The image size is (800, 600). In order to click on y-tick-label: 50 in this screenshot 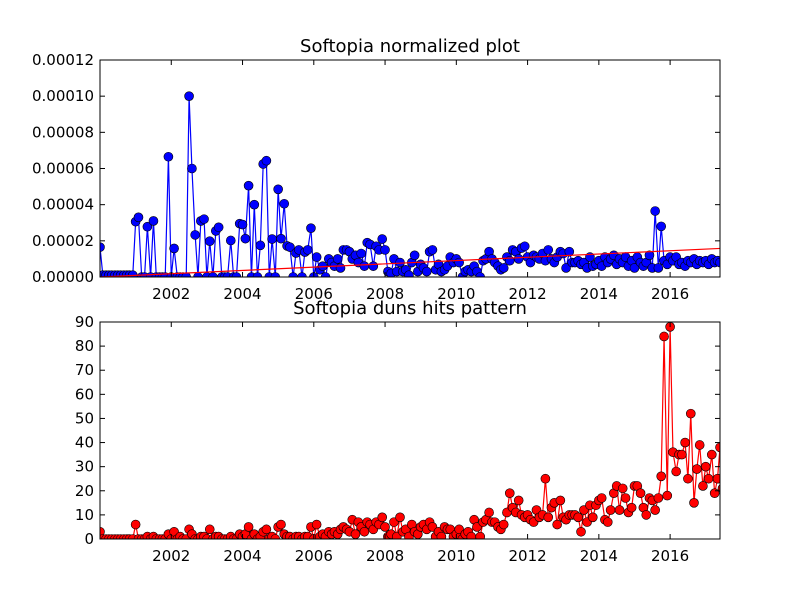, I will do `click(84, 418)`.